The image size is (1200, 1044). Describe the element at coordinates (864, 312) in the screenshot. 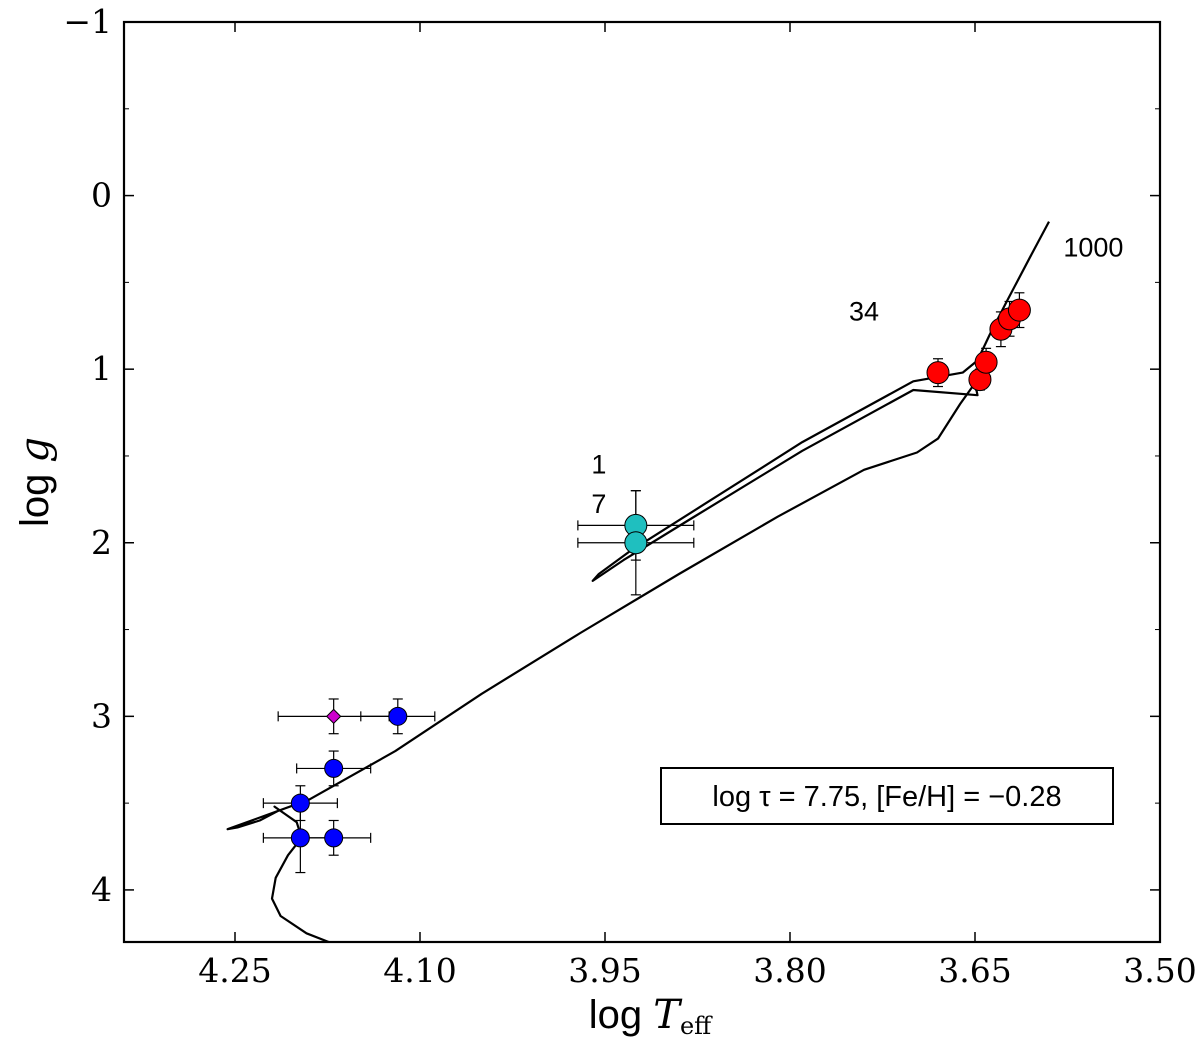

I see `annotation-label: 34` at that location.